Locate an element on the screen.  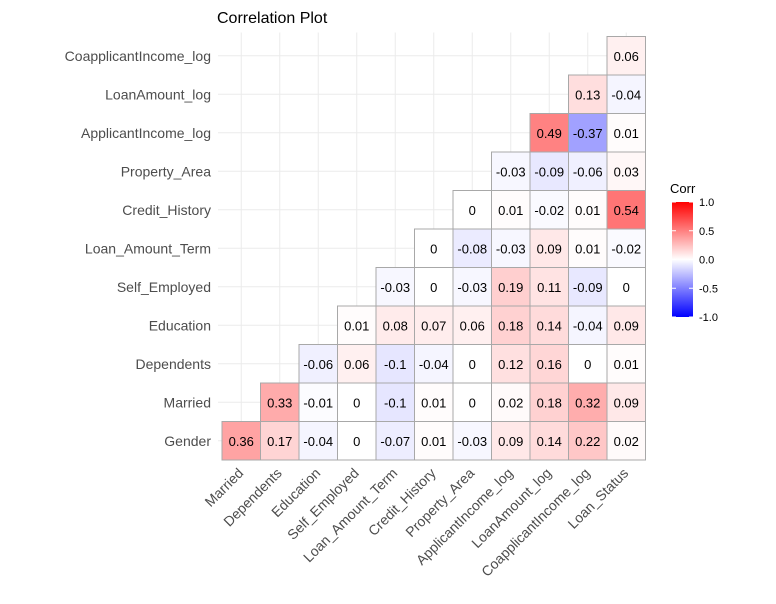
cell-label-self-employed-loanamount-log: 0.11 is located at coordinates (549, 287).